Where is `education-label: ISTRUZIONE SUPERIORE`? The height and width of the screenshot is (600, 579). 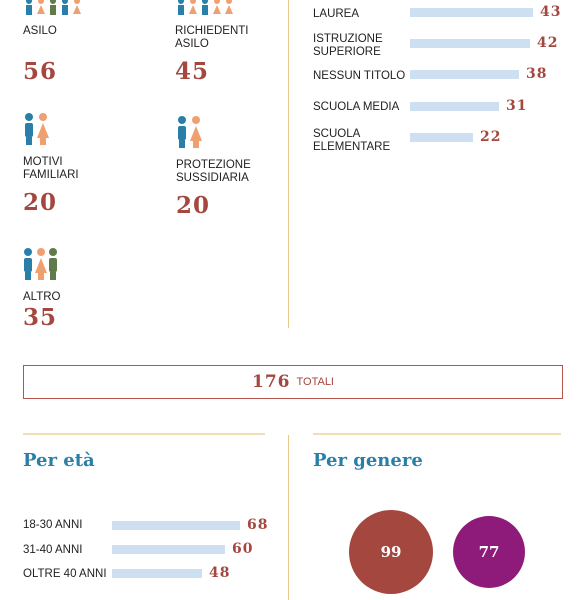
education-label: ISTRUZIONE SUPERIORE is located at coordinates (348, 45).